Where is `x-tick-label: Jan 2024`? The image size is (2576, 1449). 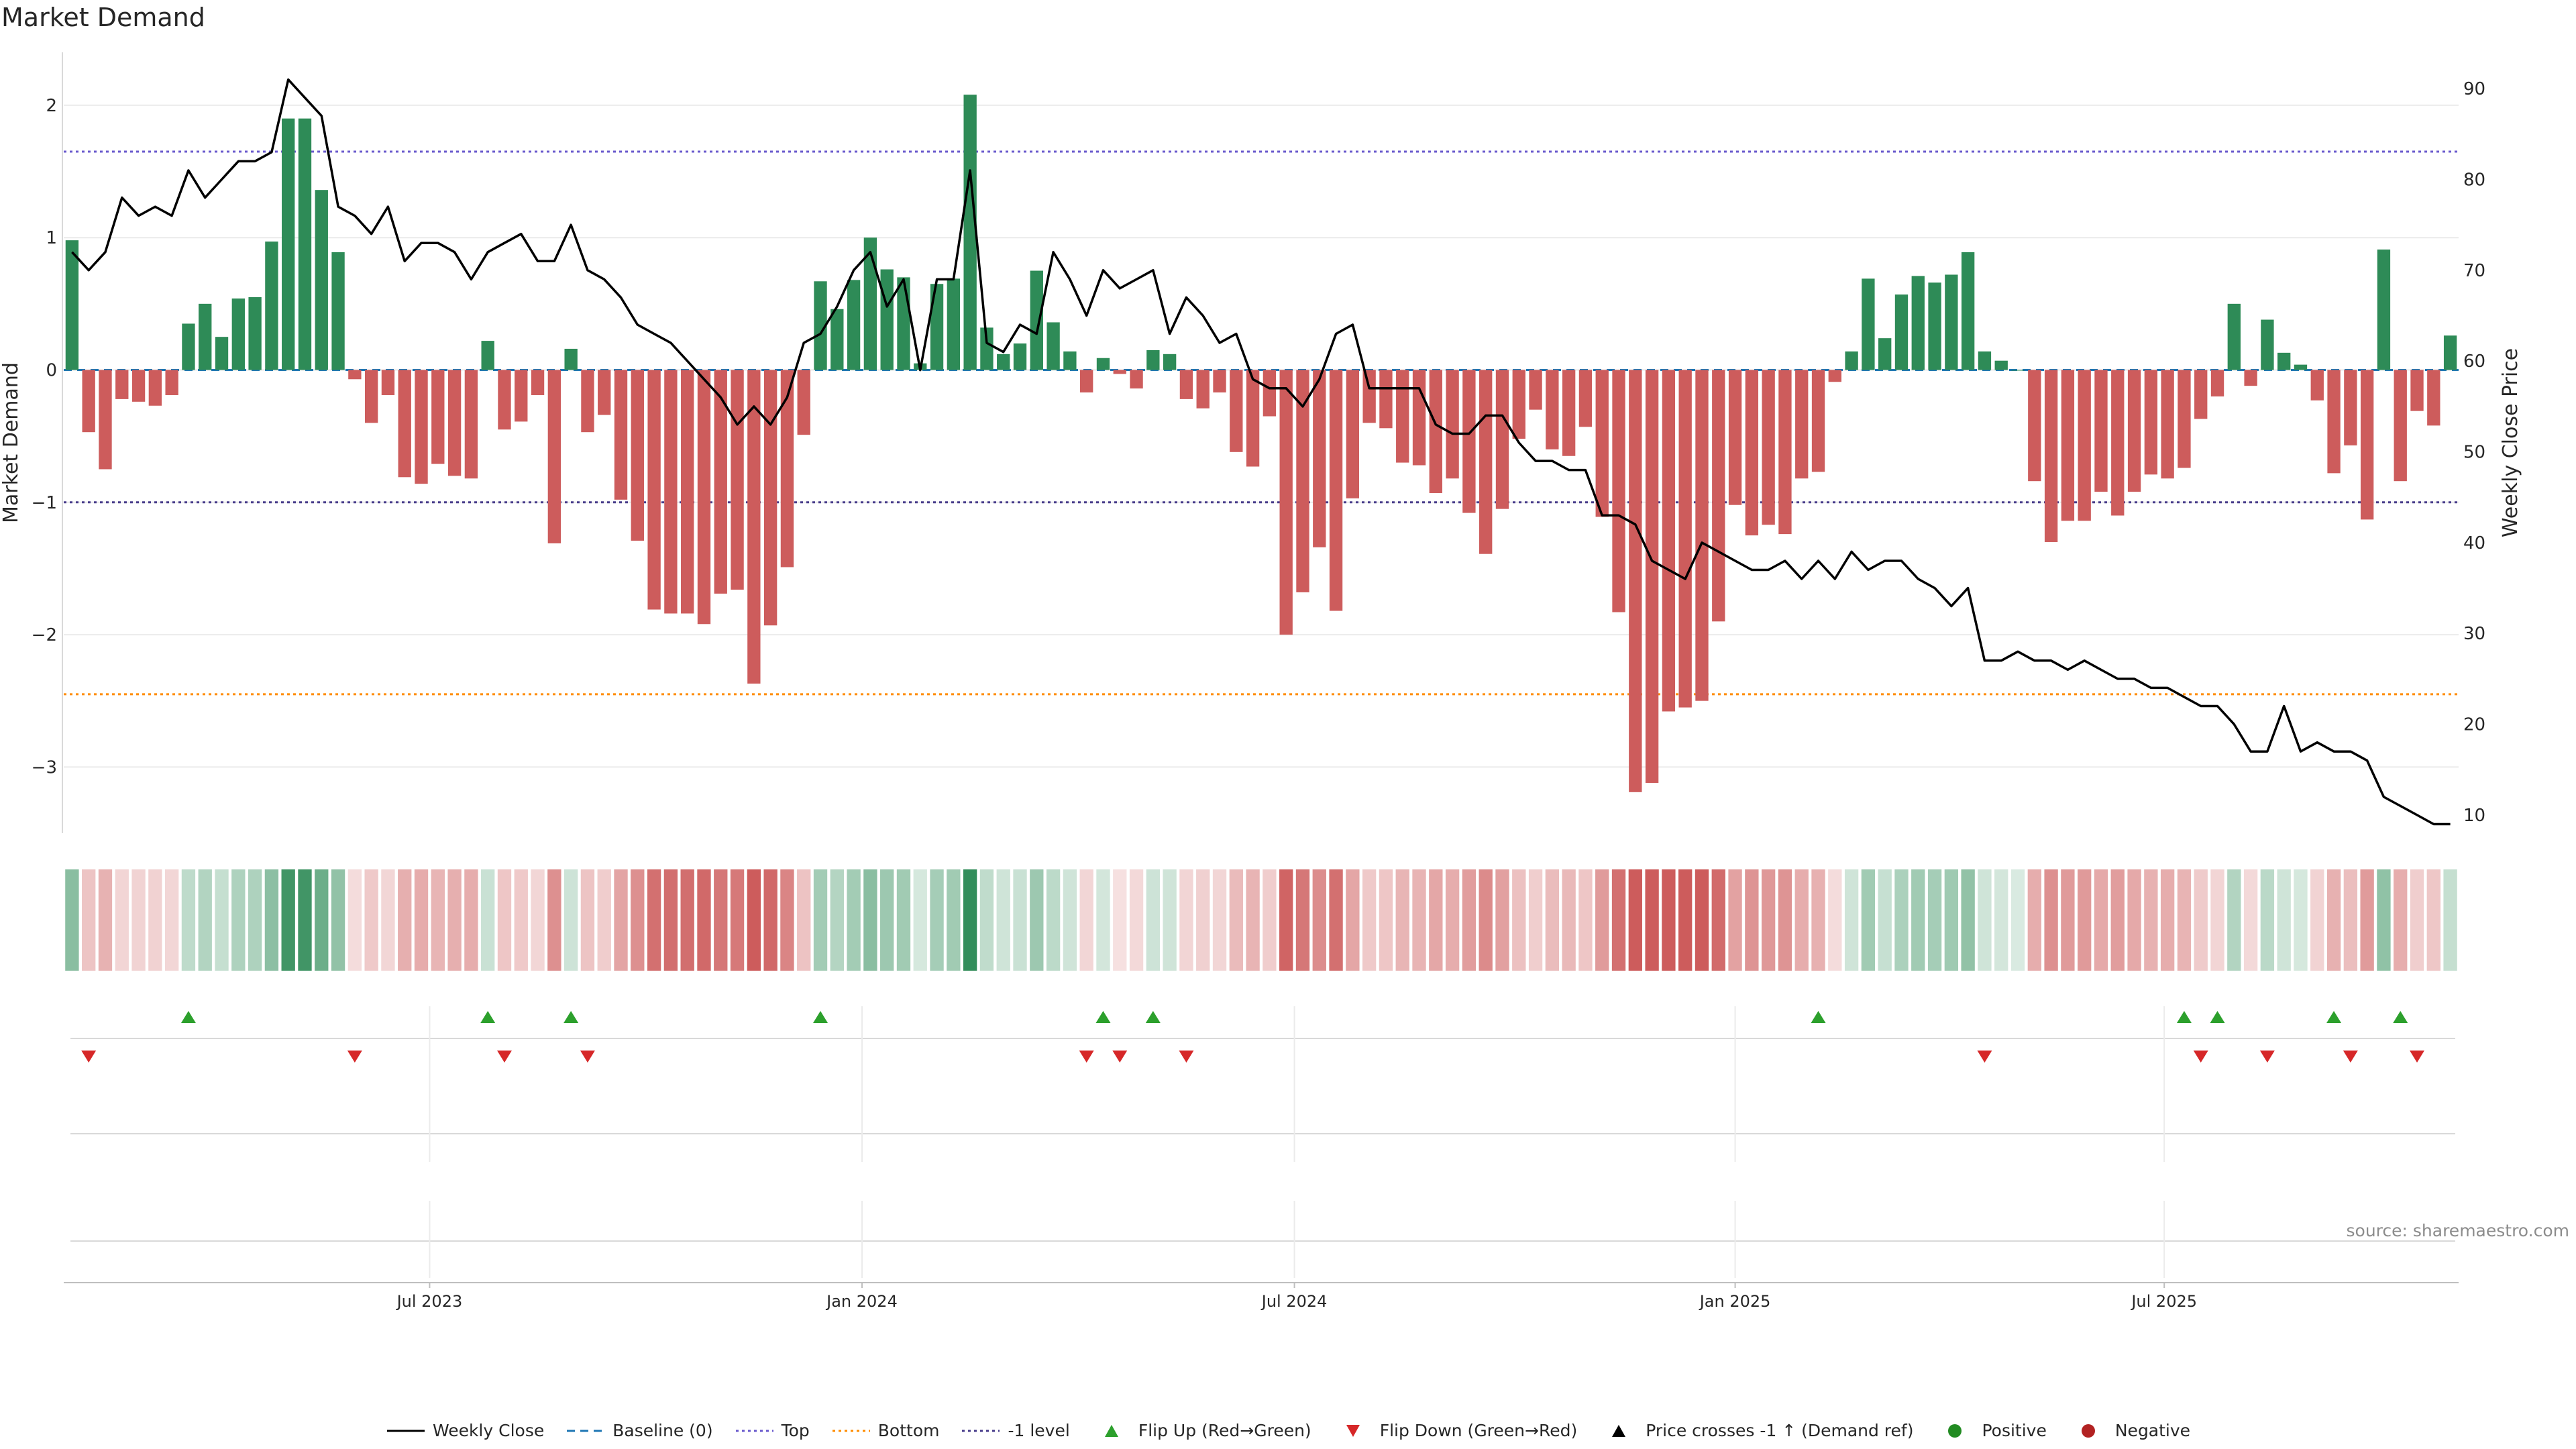
x-tick-label: Jan 2024 is located at coordinates (861, 1301).